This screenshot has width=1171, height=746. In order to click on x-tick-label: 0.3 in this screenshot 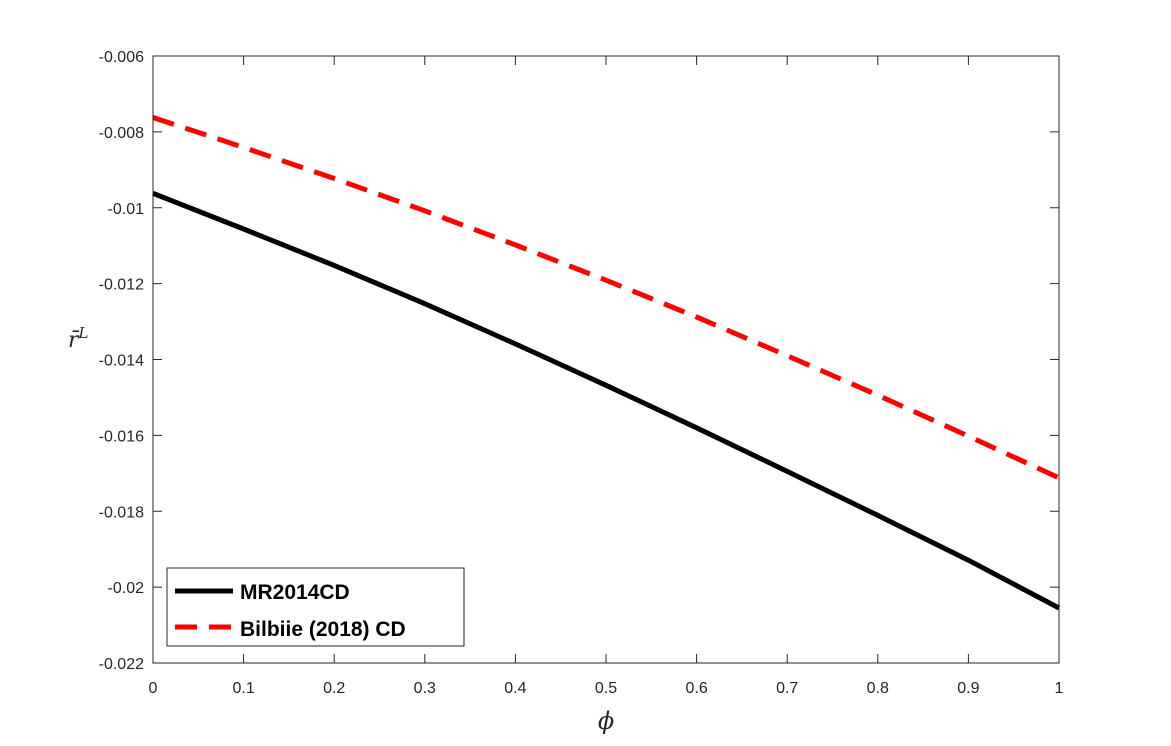, I will do `click(425, 688)`.